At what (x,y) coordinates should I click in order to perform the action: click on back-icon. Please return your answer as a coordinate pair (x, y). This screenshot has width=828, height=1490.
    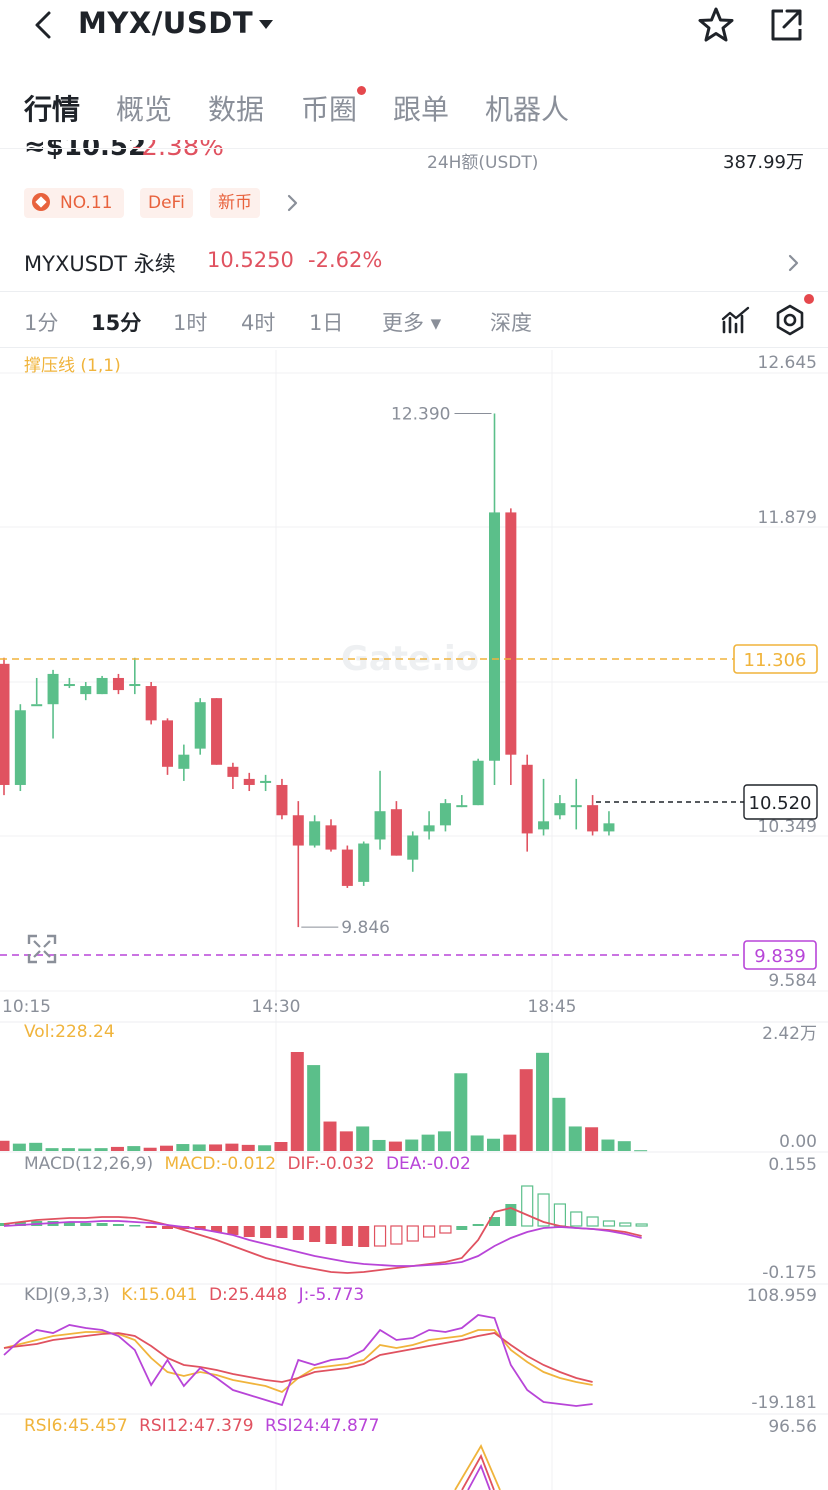
    Looking at the image, I should click on (45, 25).